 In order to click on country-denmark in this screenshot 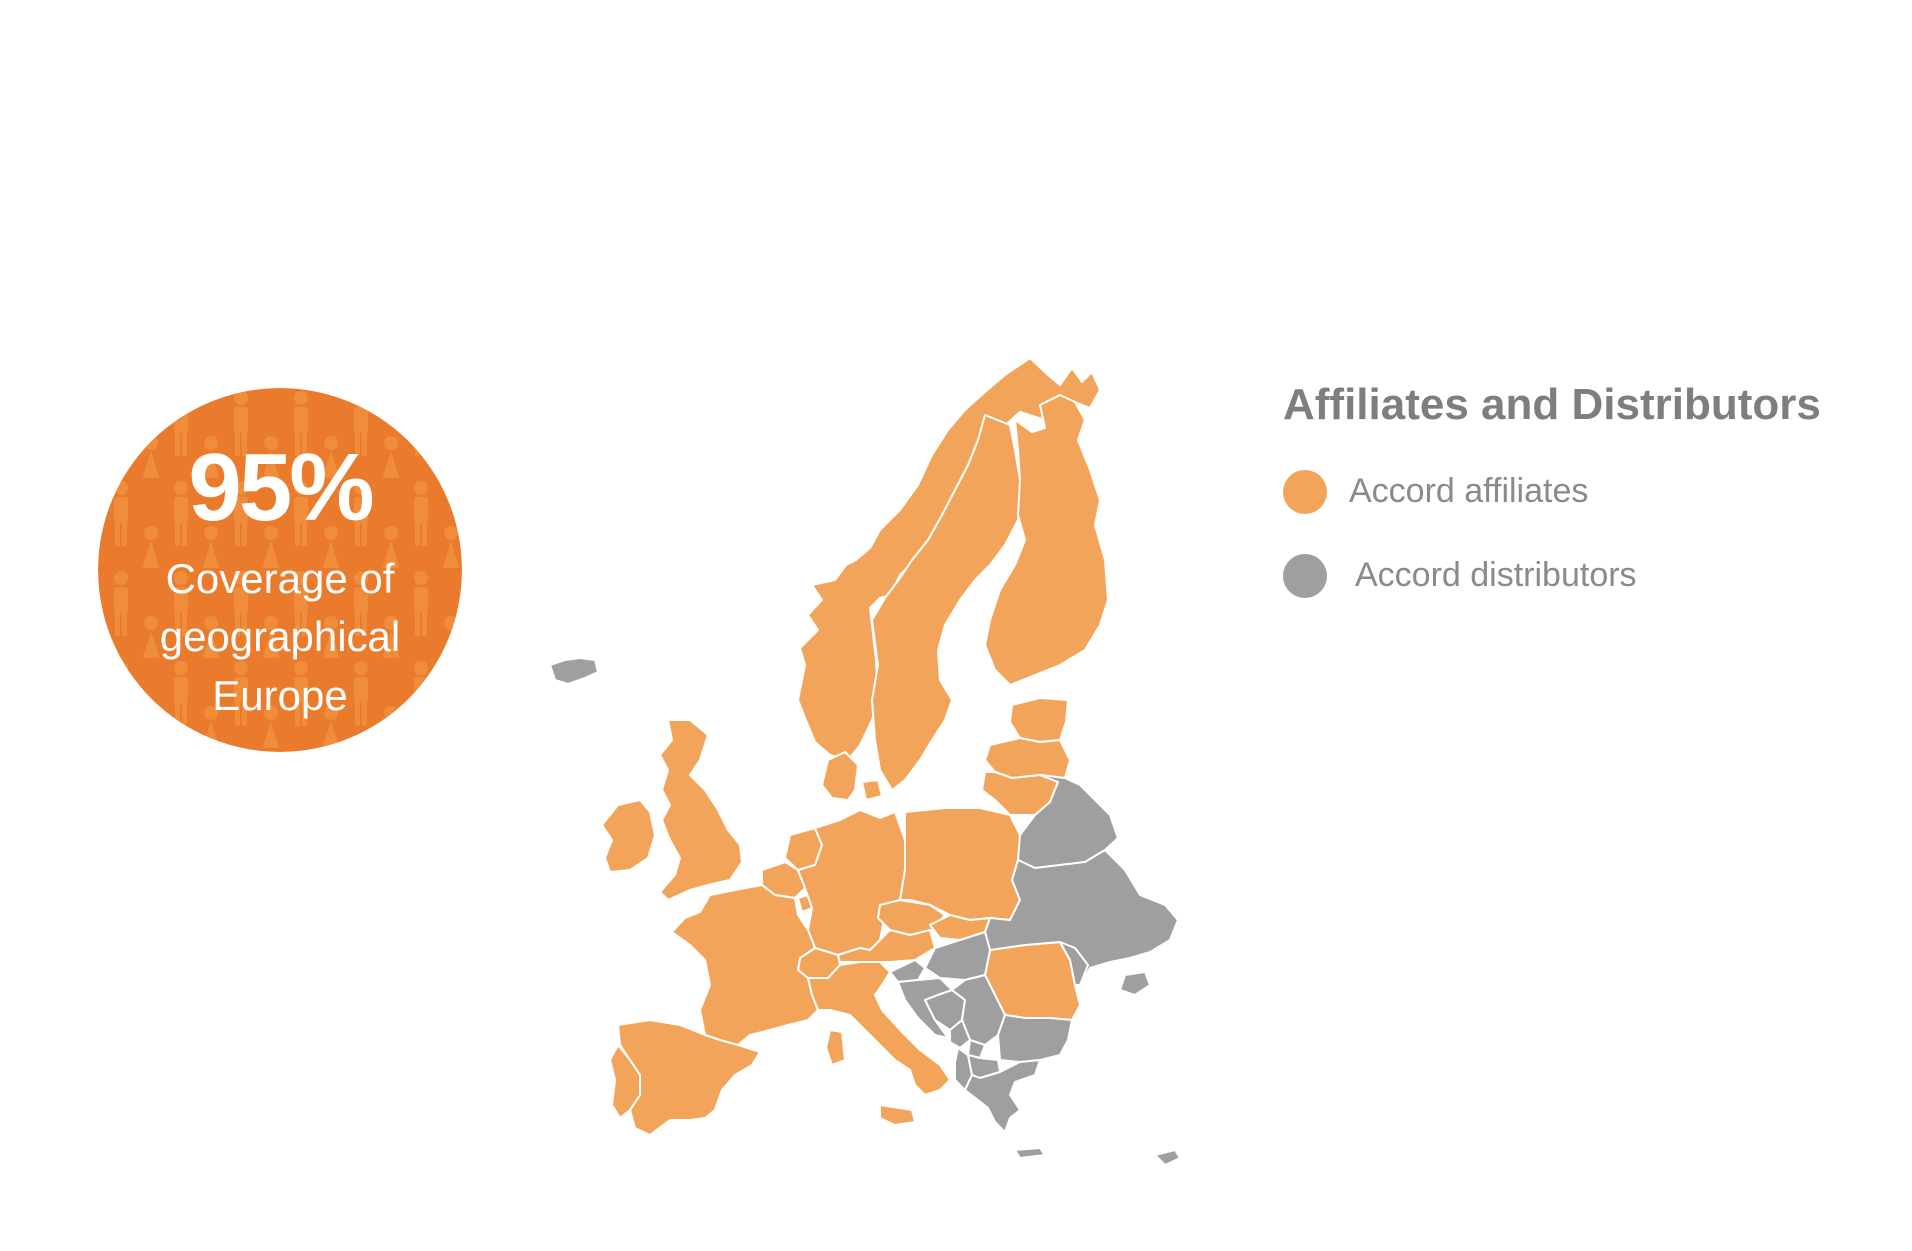, I will do `click(852, 776)`.